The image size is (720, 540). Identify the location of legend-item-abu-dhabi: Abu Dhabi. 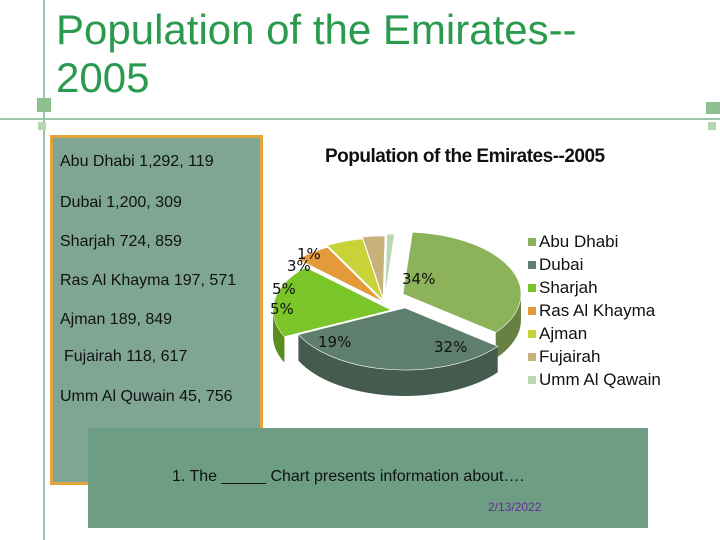
(594, 241).